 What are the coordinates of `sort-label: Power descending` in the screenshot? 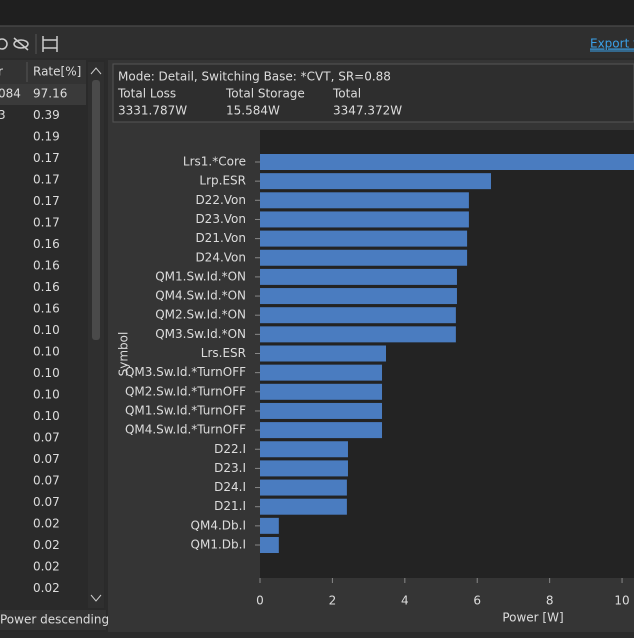 It's located at (54, 620).